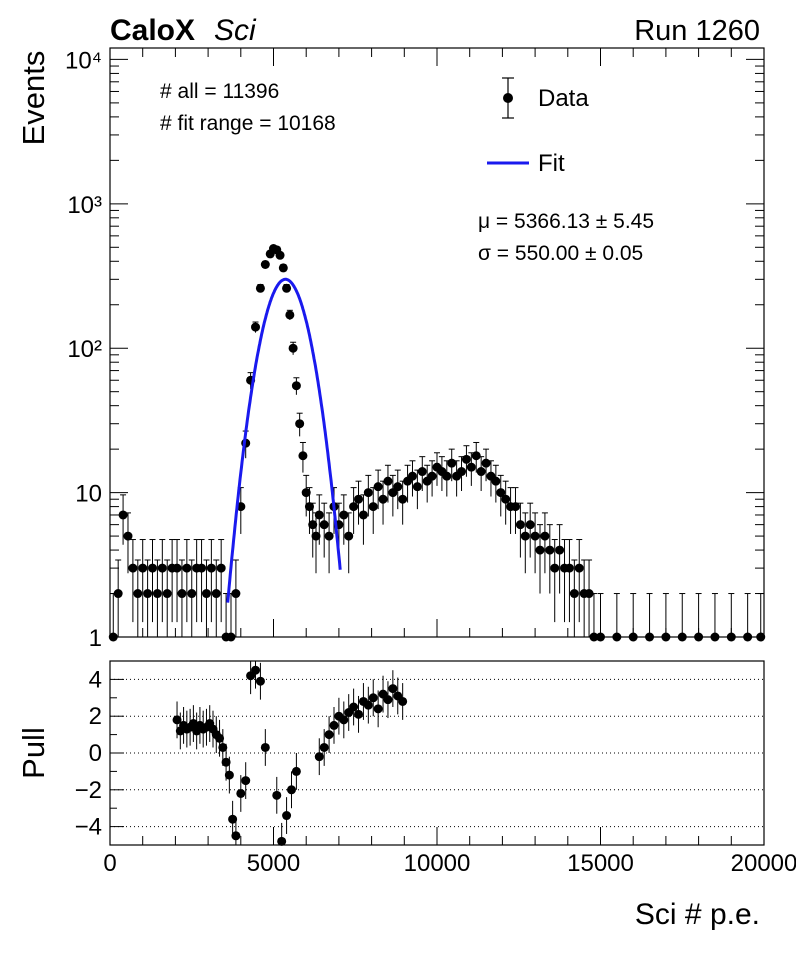  What do you see at coordinates (152, 30) in the screenshot?
I see `experiment-label: CaloX` at bounding box center [152, 30].